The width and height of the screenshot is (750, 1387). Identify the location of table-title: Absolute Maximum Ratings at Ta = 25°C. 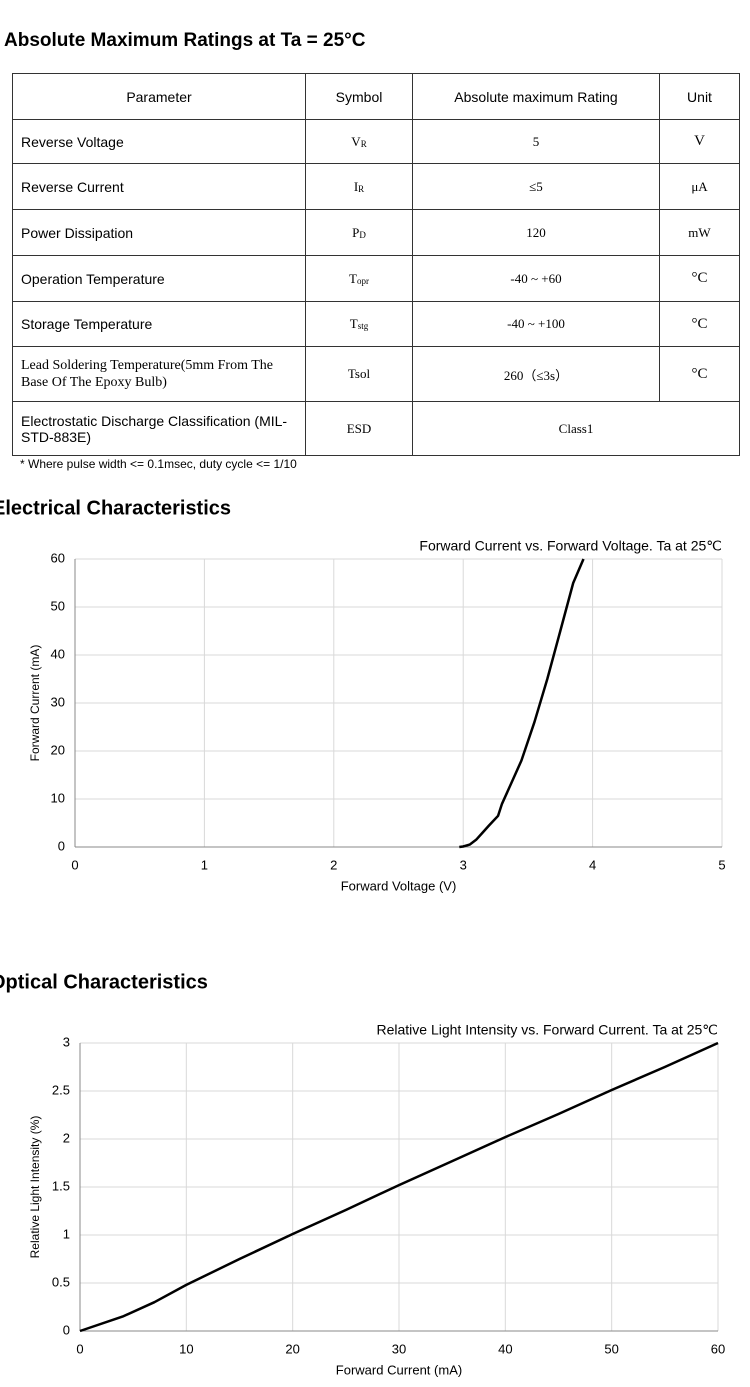
(185, 40).